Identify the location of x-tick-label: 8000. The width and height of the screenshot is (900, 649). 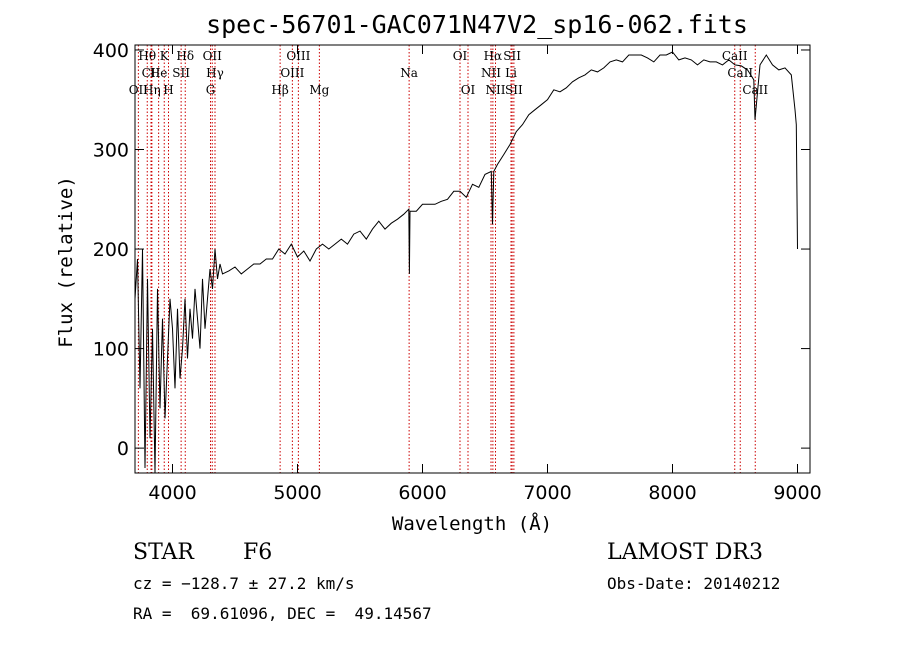
(672, 493).